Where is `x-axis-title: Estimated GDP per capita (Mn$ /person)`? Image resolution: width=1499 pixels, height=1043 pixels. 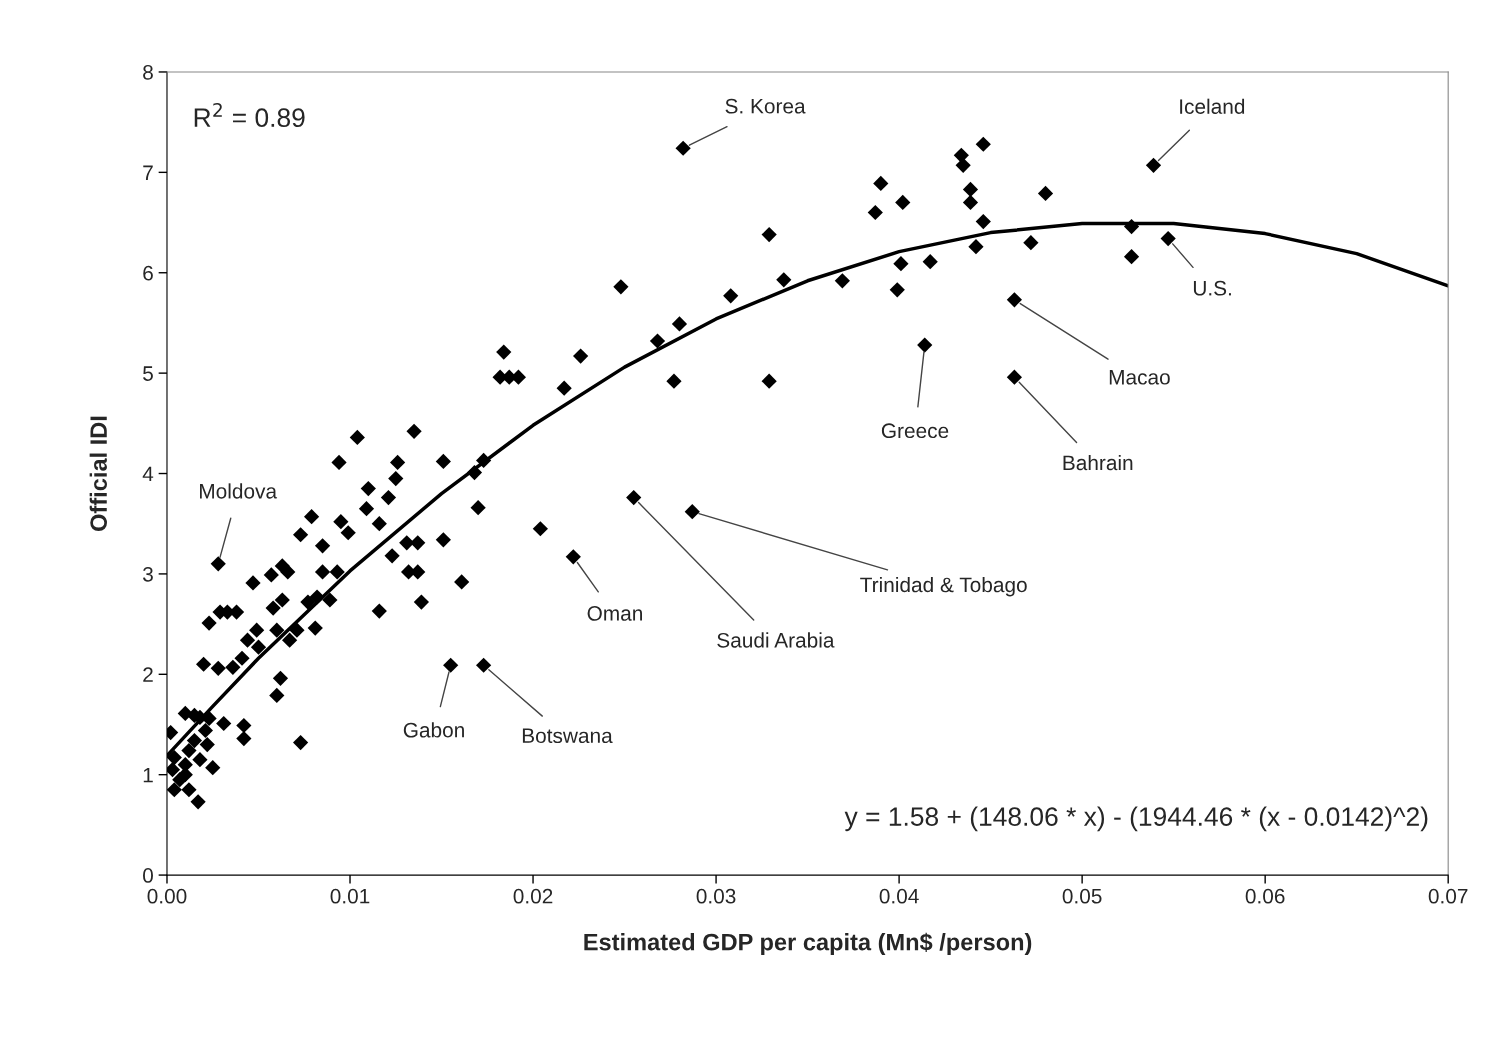 x-axis-title: Estimated GDP per capita (Mn$ /person) is located at coordinates (808, 944).